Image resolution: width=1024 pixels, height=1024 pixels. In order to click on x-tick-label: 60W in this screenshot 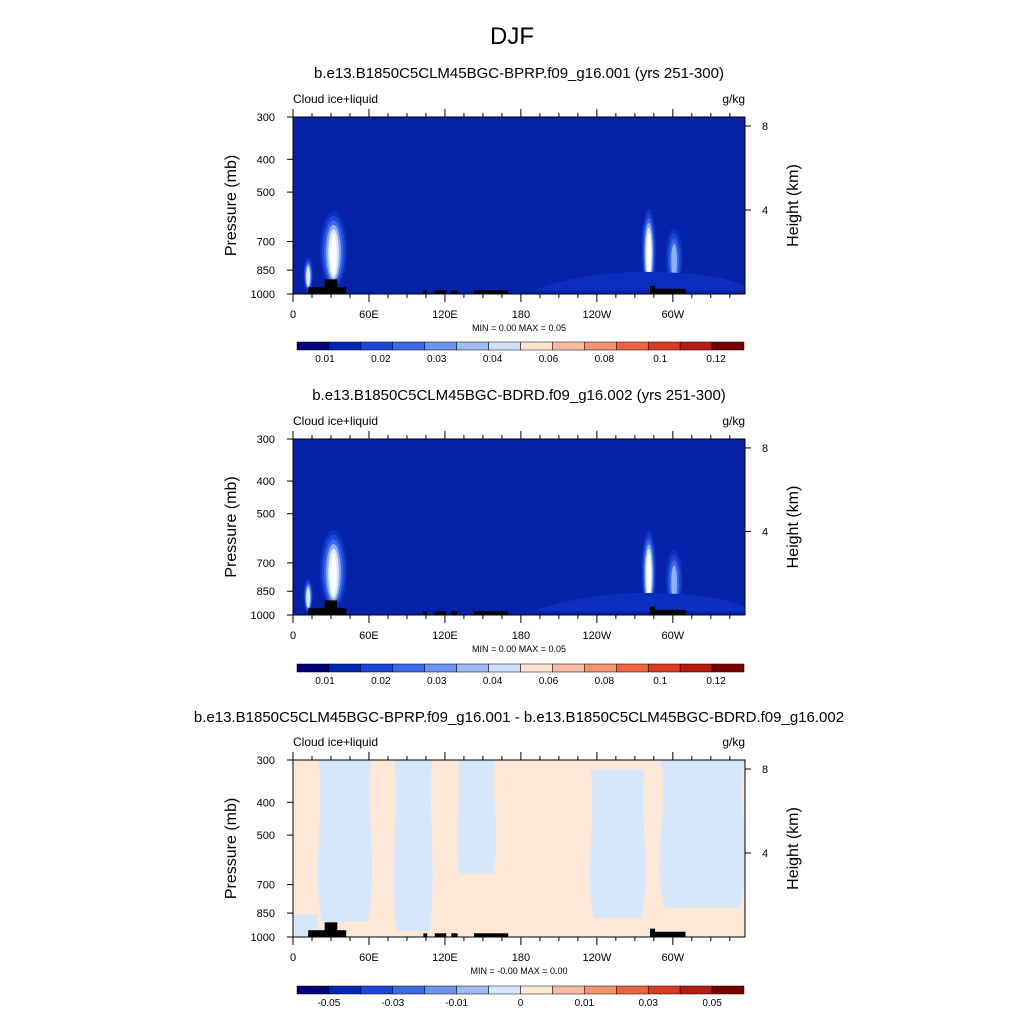, I will do `click(673, 315)`.